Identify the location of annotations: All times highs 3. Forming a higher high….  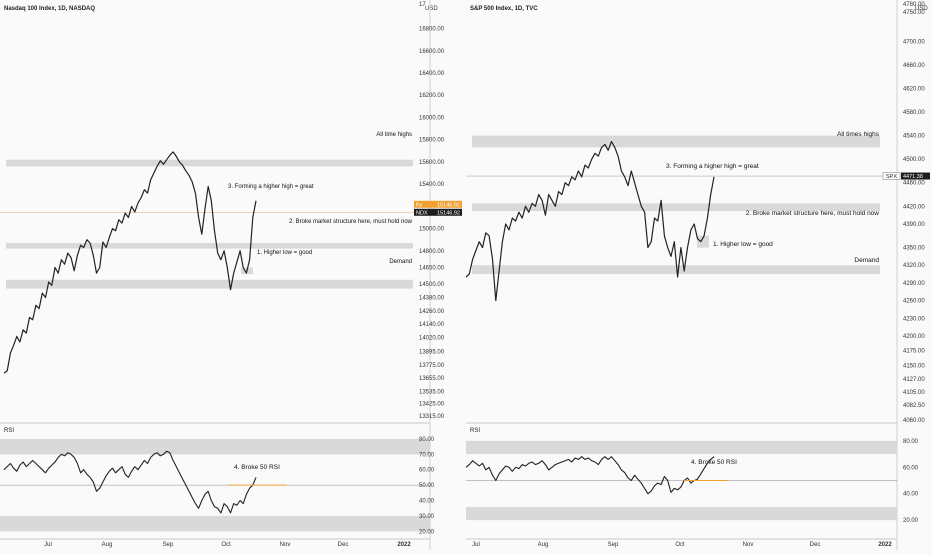
(773, 197).